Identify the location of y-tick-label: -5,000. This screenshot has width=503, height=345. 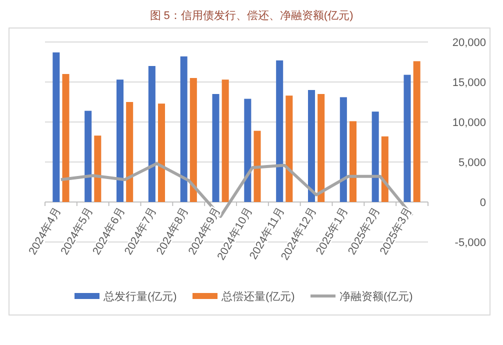
(470, 243).